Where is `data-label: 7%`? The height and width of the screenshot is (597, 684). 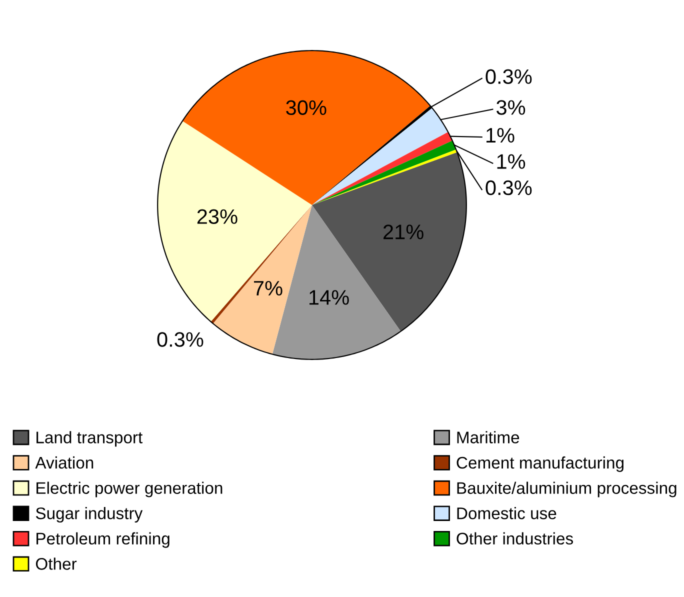
data-label: 7% is located at coordinates (268, 288).